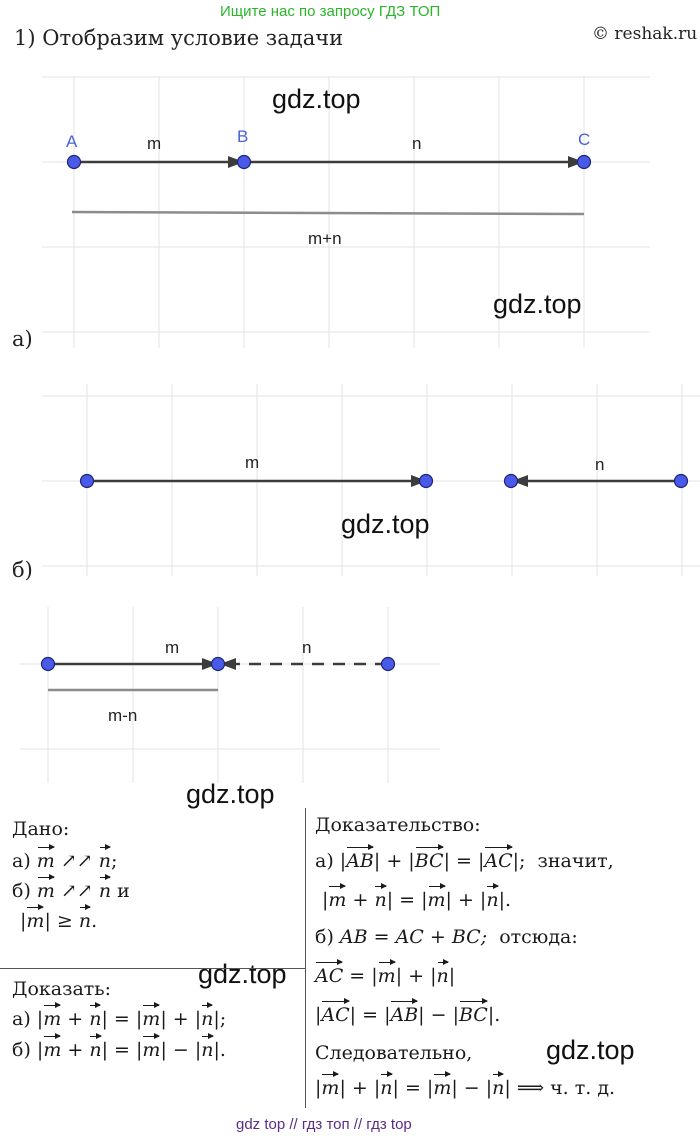  I want to click on given-line-a: а) m ↗↗ n;, so click(65, 858).